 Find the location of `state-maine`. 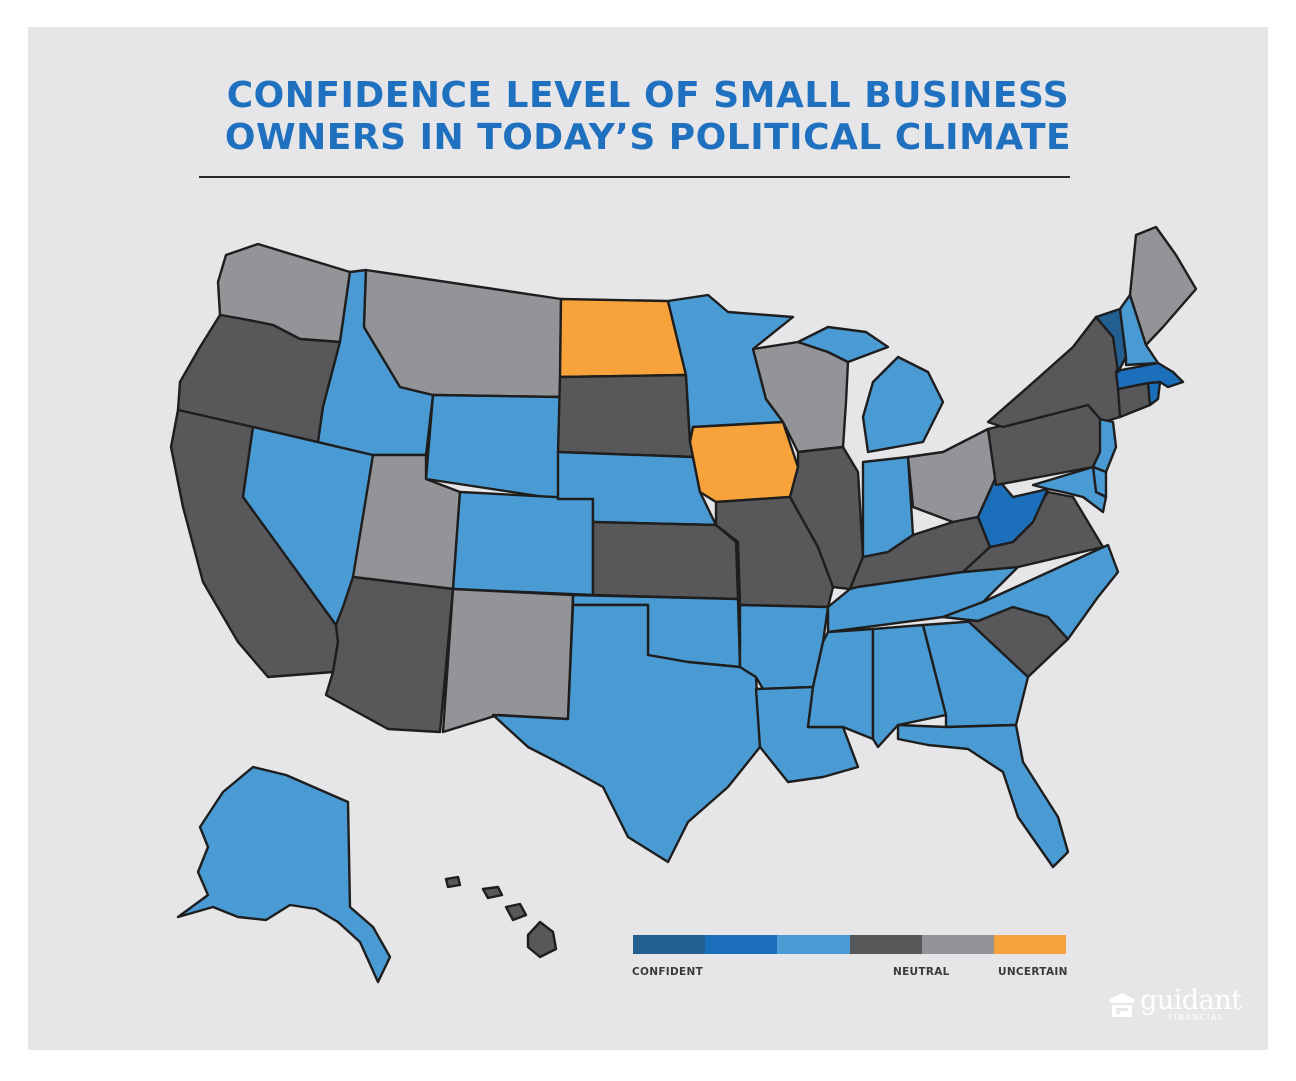

state-maine is located at coordinates (1163, 286).